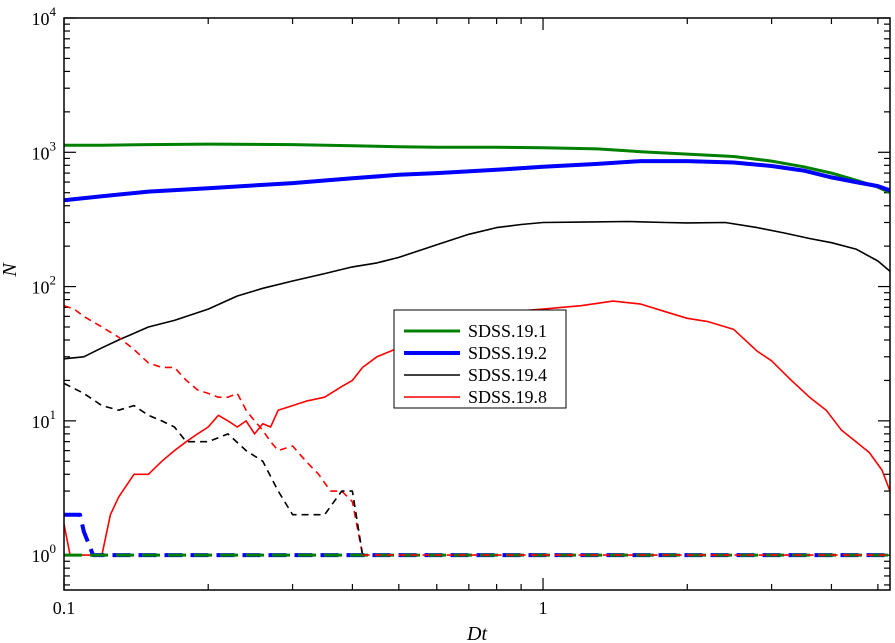  Describe the element at coordinates (476, 633) in the screenshot. I see `x-axis-label: Dt` at that location.